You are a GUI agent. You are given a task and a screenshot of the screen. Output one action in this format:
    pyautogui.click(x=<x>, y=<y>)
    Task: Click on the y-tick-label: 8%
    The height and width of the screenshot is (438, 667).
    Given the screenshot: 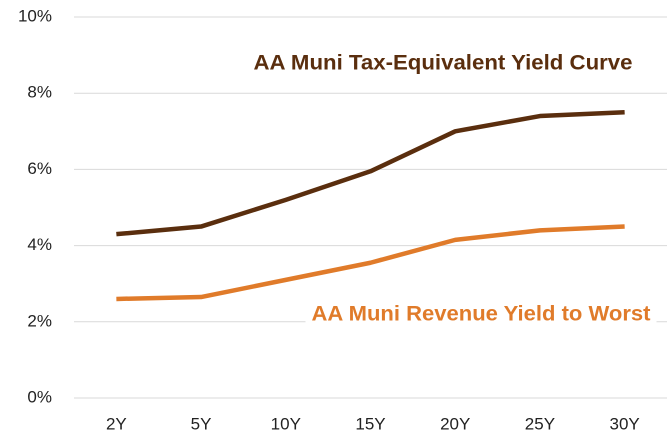 What is the action you would take?
    pyautogui.click(x=39, y=92)
    